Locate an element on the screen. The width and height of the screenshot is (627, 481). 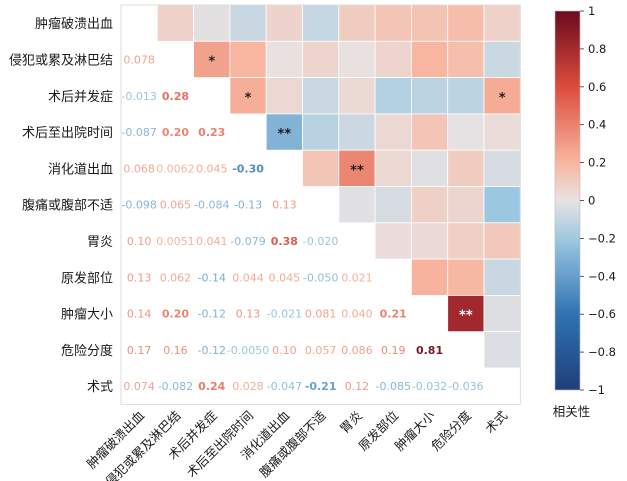
cell-value-4-1: 0.0062 is located at coordinates (175, 168).